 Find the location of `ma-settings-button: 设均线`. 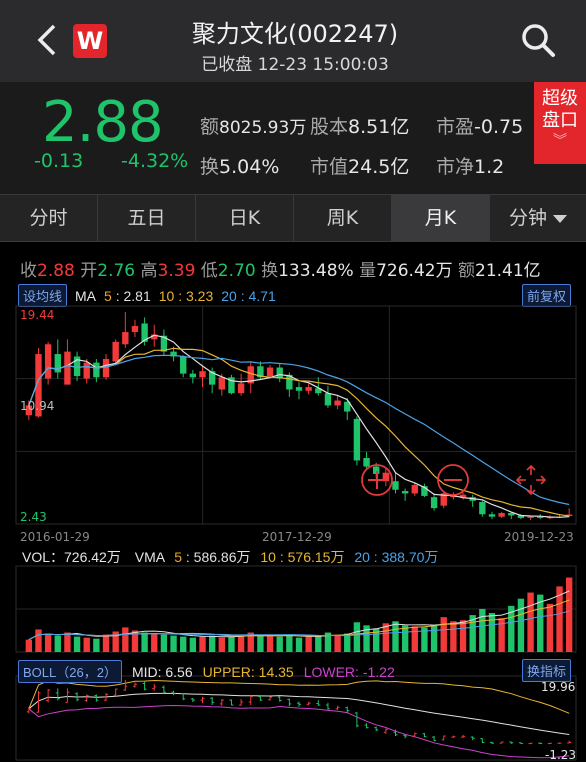

ma-settings-button: 设均线 is located at coordinates (43, 295).